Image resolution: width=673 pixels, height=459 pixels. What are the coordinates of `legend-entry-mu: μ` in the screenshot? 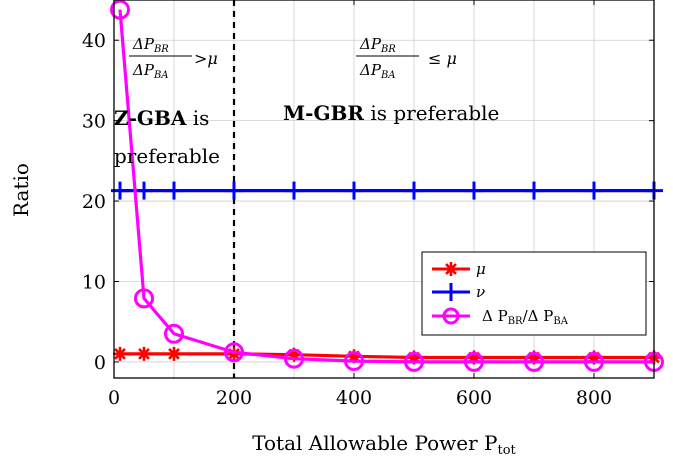 It's located at (459, 269).